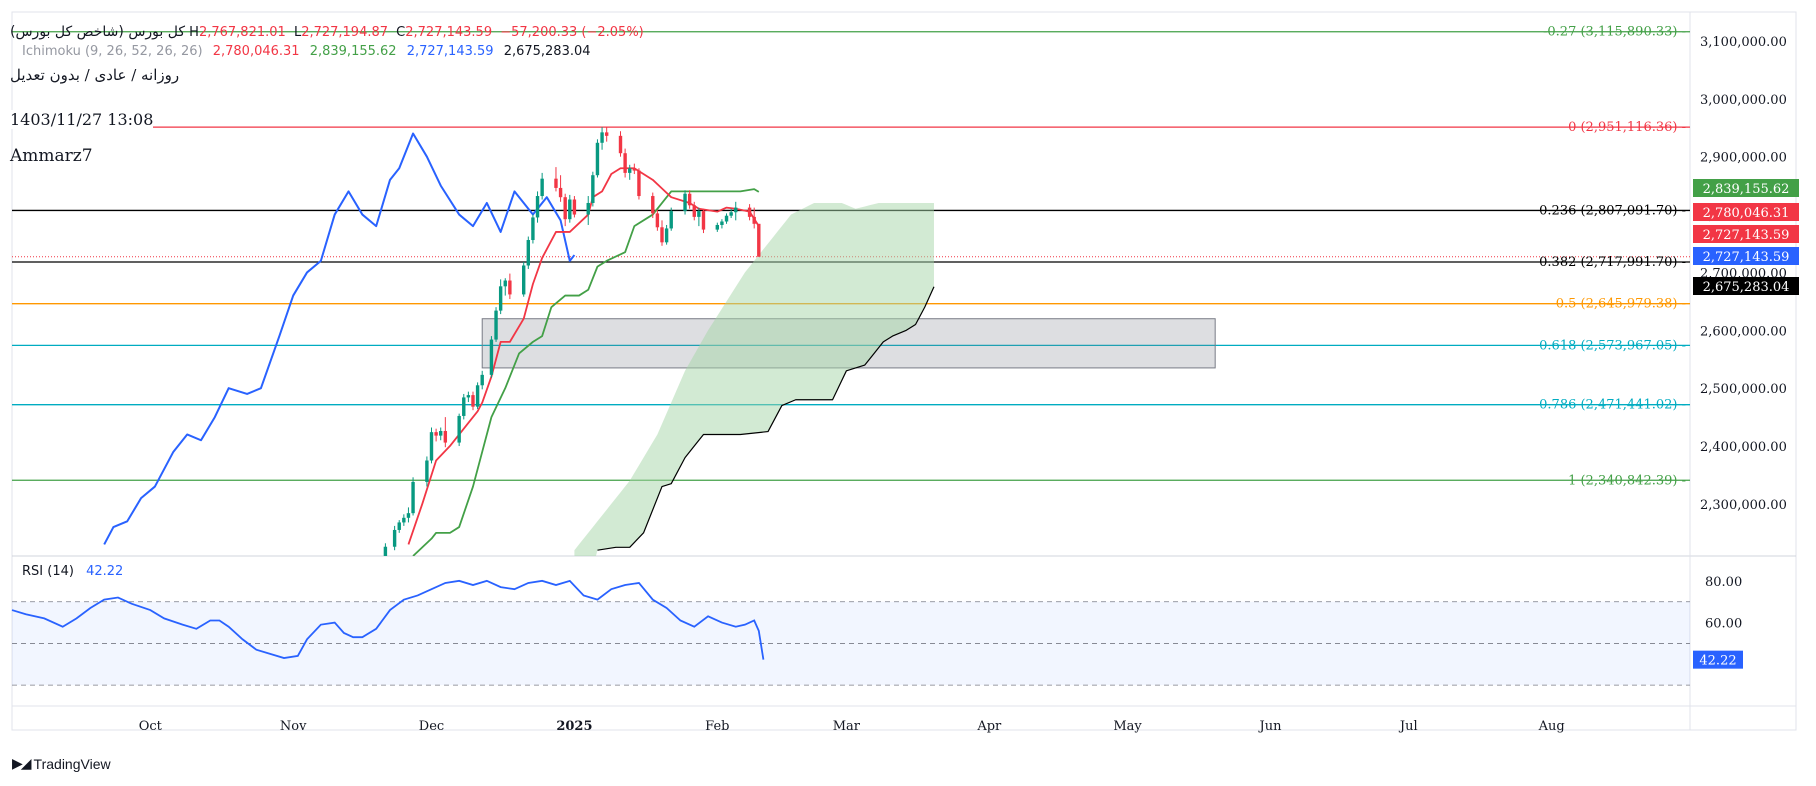 This screenshot has height=786, width=1816. I want to click on ichimoku-lagging-line, so click(339, 338).